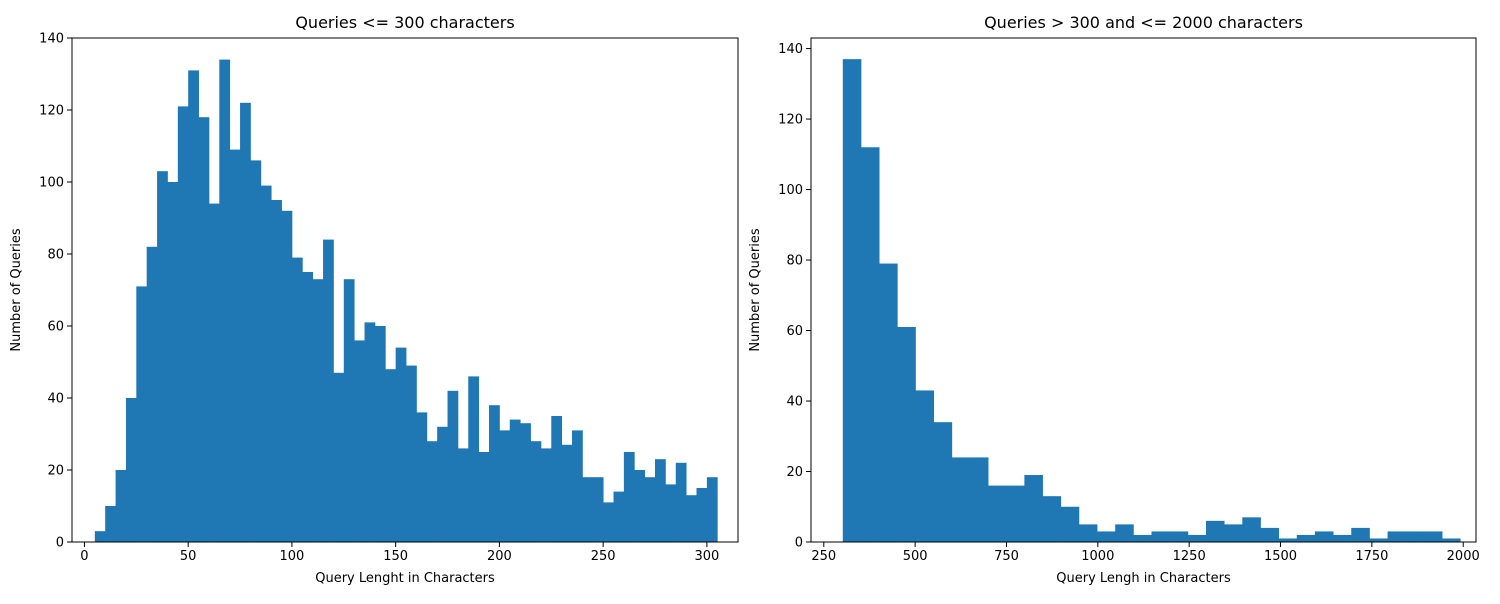 This screenshot has height=604, width=1500. What do you see at coordinates (84, 556) in the screenshot?
I see `x-tick-label: 0` at bounding box center [84, 556].